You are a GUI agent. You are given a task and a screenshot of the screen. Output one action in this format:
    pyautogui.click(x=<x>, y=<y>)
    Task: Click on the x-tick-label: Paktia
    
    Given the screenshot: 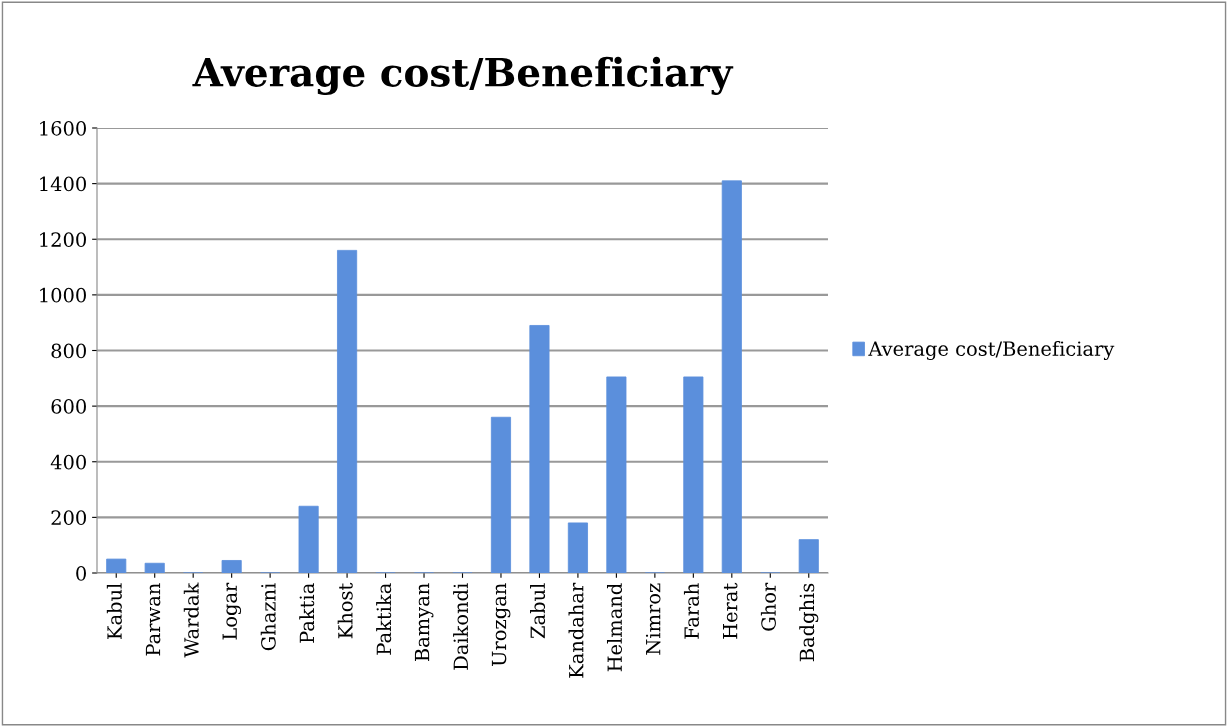 What is the action you would take?
    pyautogui.click(x=307, y=613)
    